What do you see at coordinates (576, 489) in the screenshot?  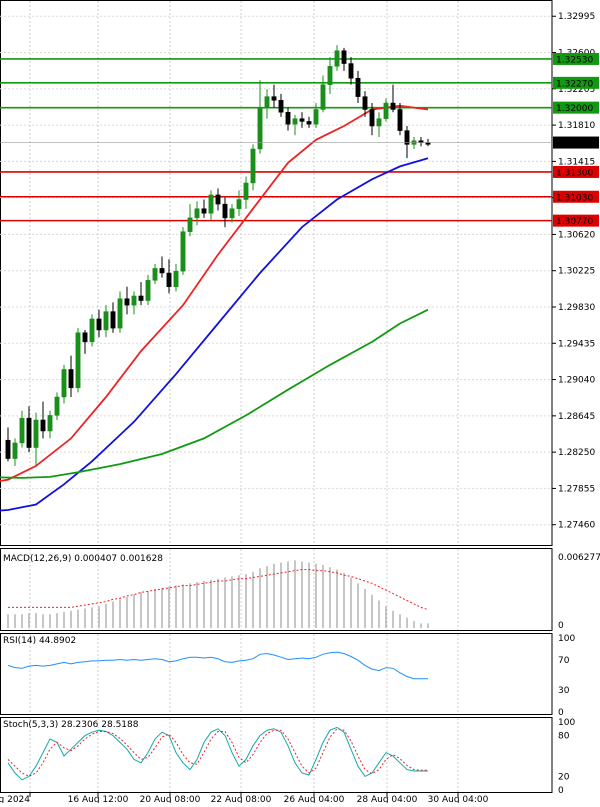 I see `y-tick-label: 1.27855` at bounding box center [576, 489].